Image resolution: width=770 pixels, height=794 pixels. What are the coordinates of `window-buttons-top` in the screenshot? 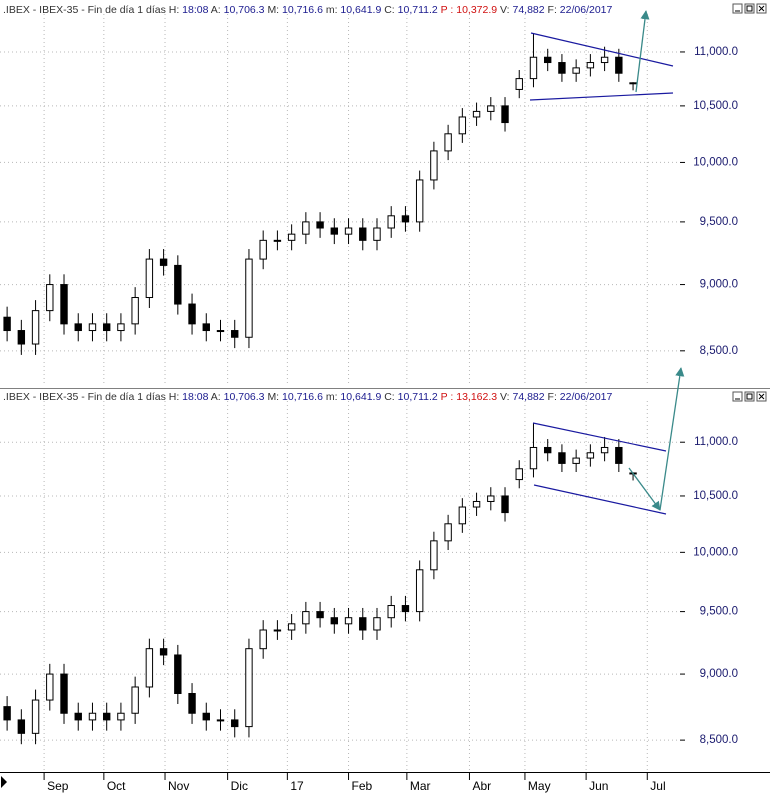 It's located at (749, 8).